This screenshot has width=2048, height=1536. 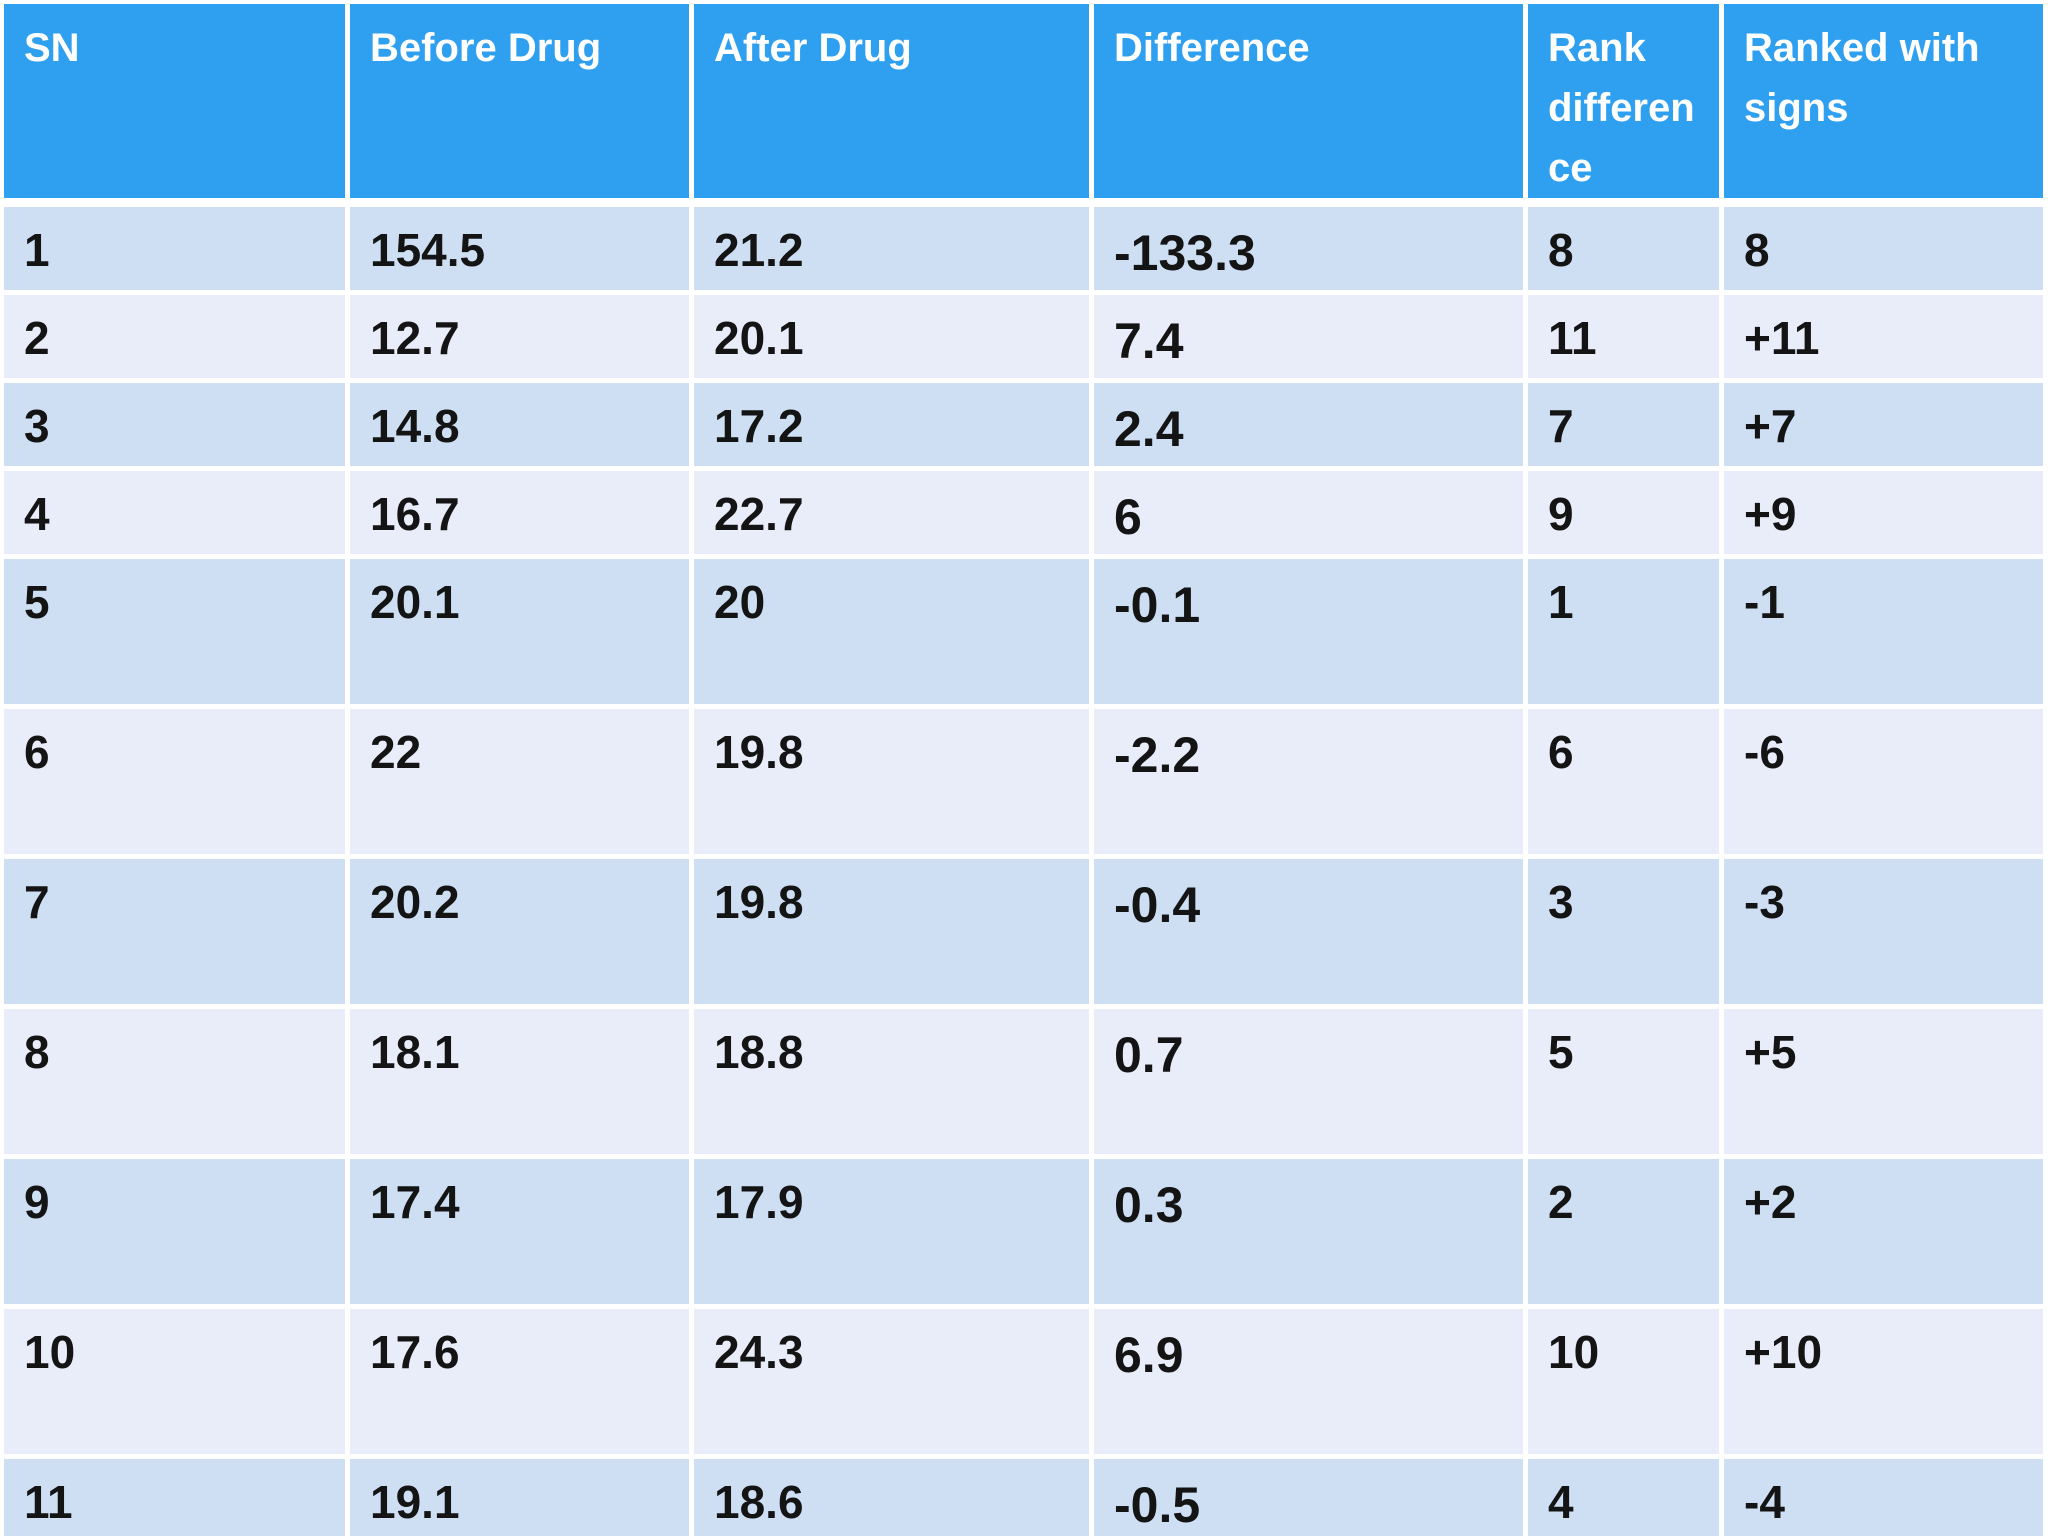 I want to click on table-cell: +10, so click(x=1886, y=1384).